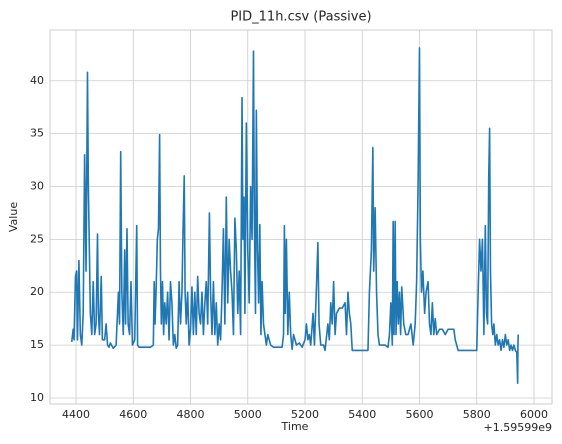  Describe the element at coordinates (295, 426) in the screenshot. I see `x-axis-label: Time` at that location.